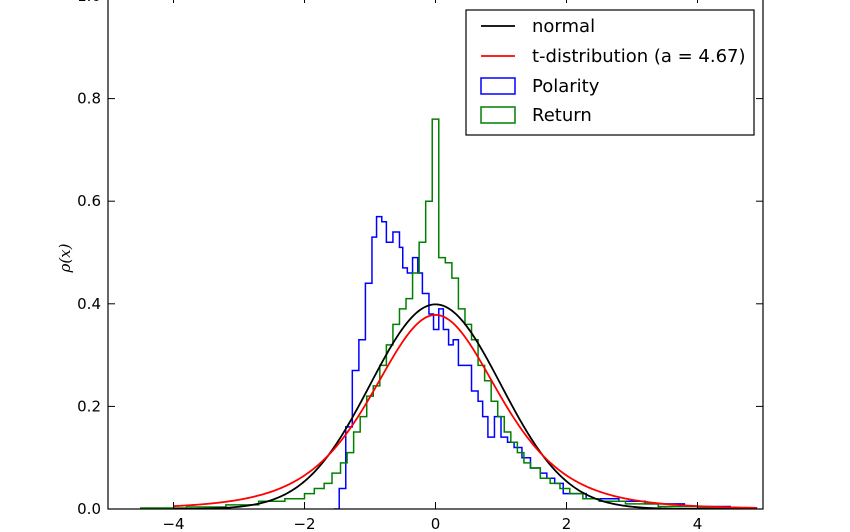 The image size is (850, 532). I want to click on x-tick-label: 2, so click(567, 523).